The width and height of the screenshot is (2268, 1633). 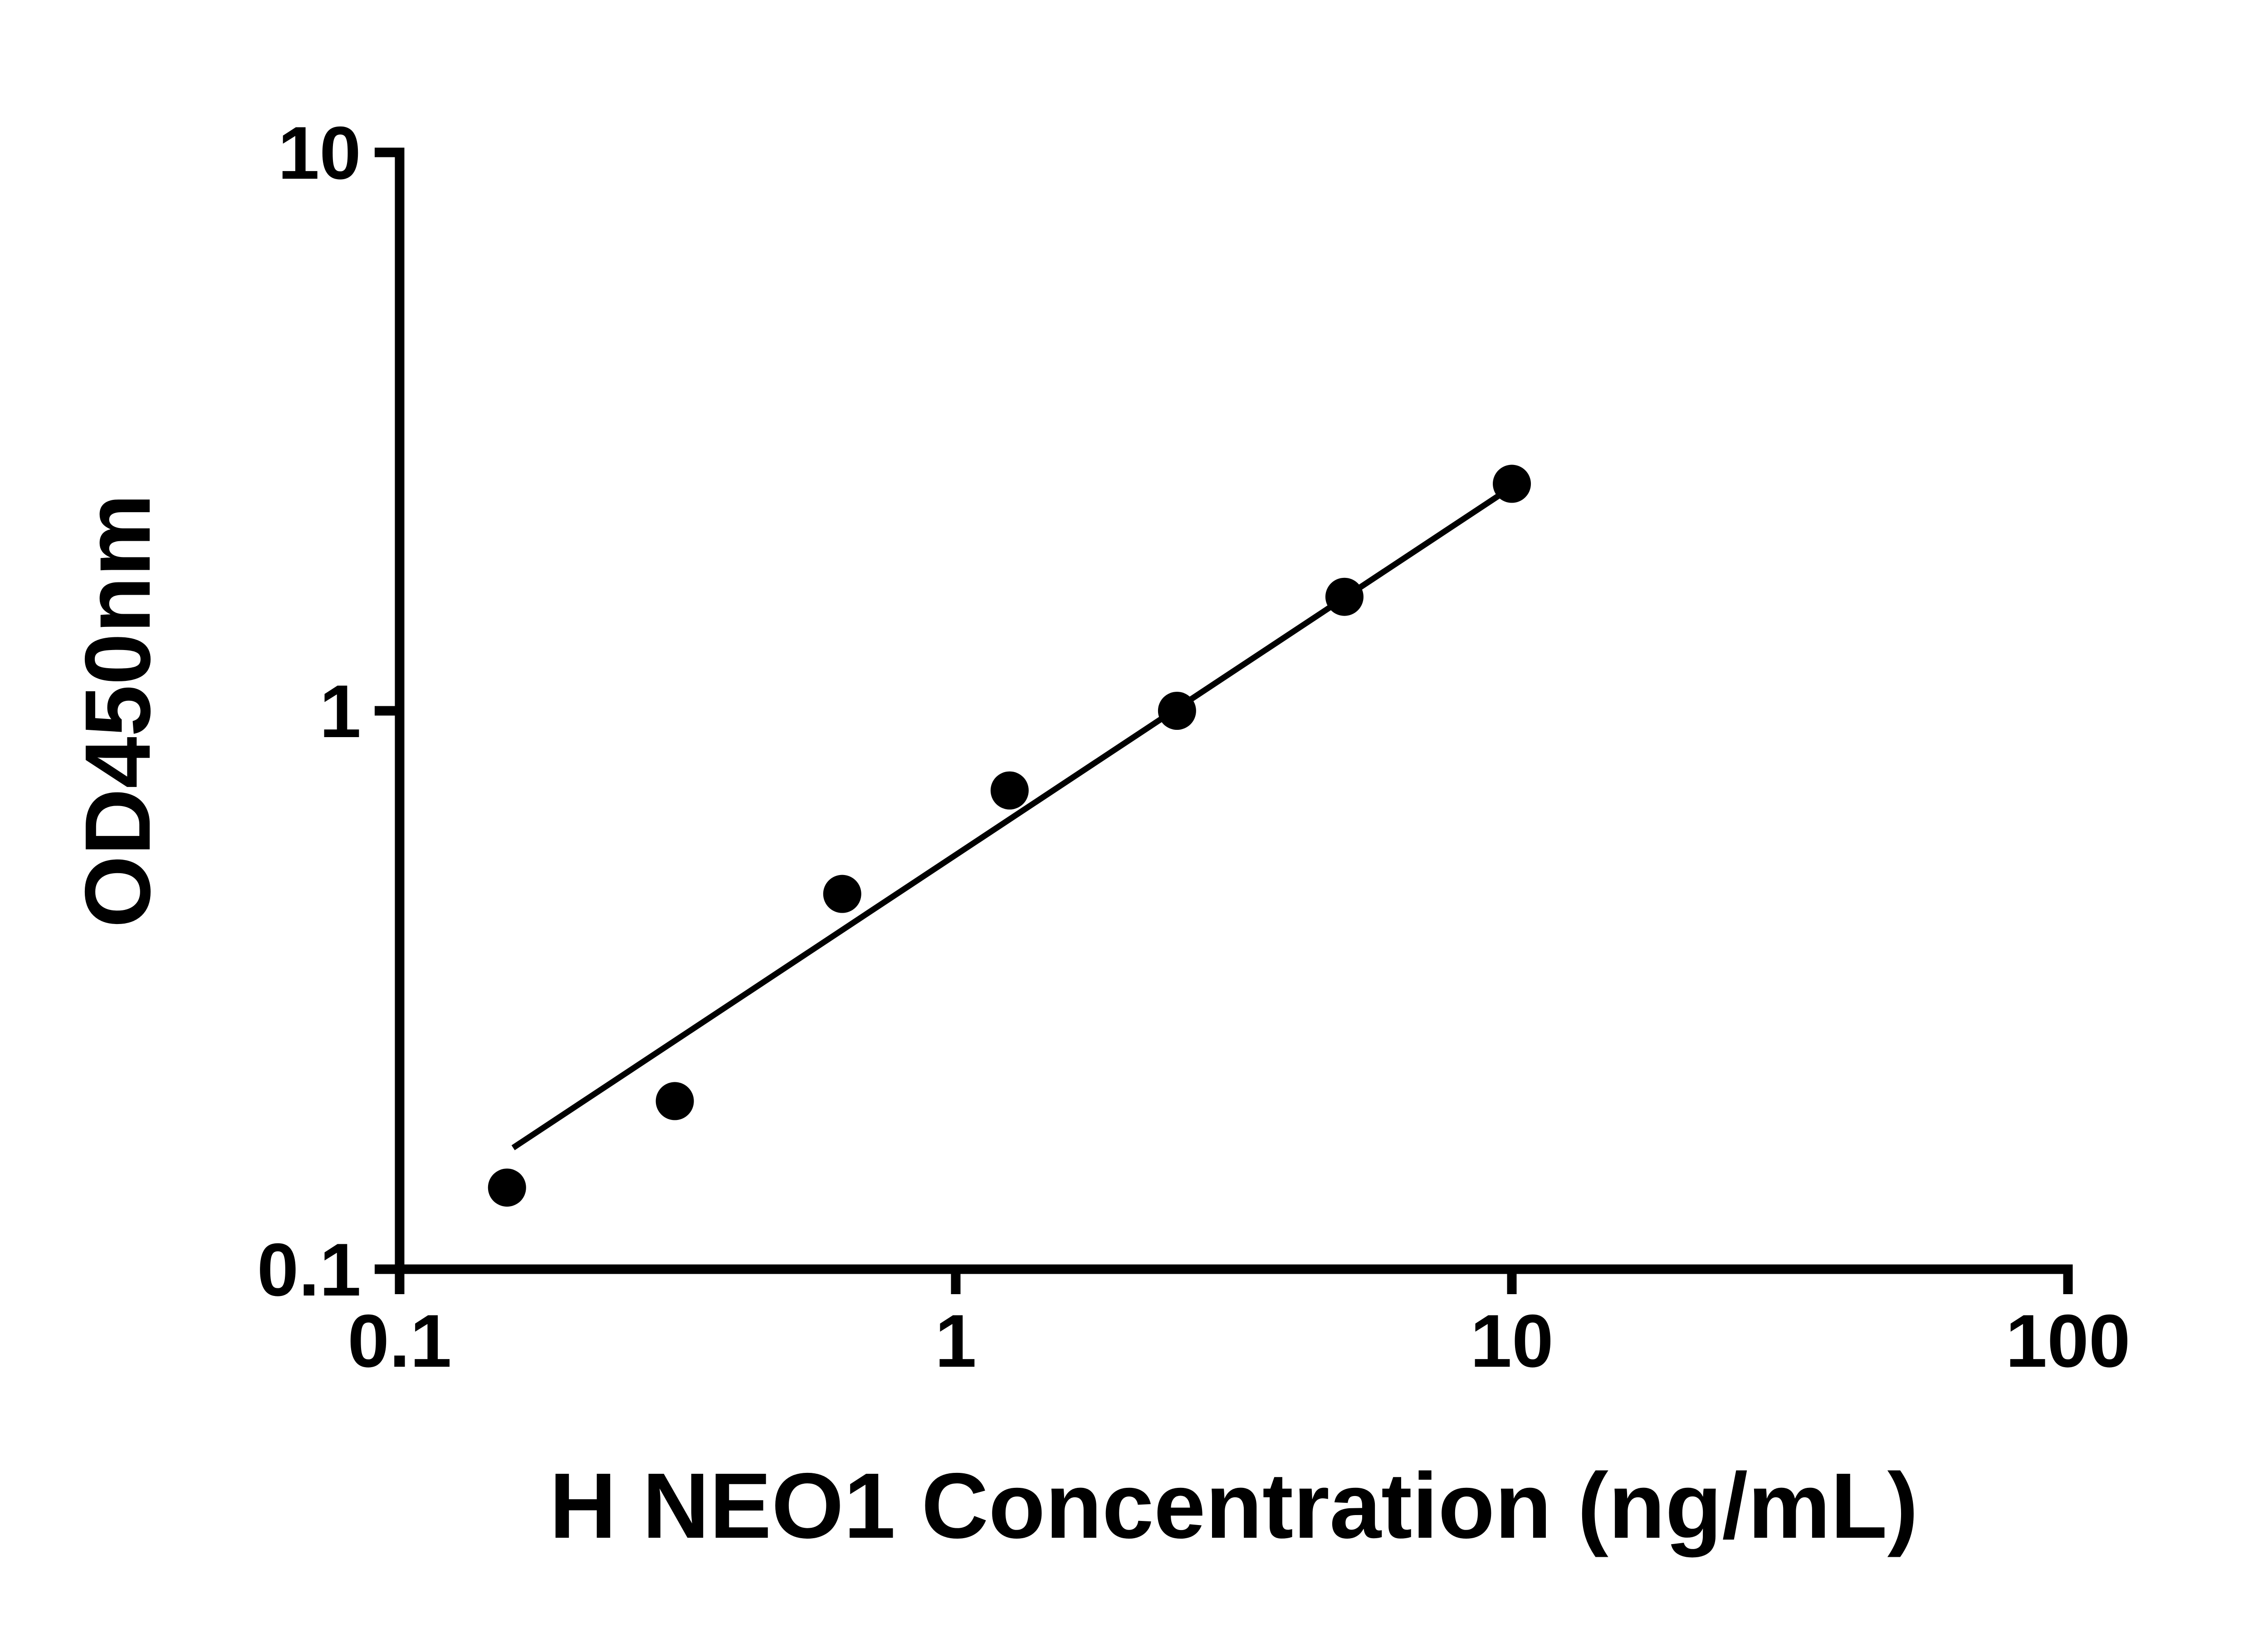 What do you see at coordinates (1233, 1506) in the screenshot?
I see `x-axis-label: H NEO1 Concentration (ng/mL)` at bounding box center [1233, 1506].